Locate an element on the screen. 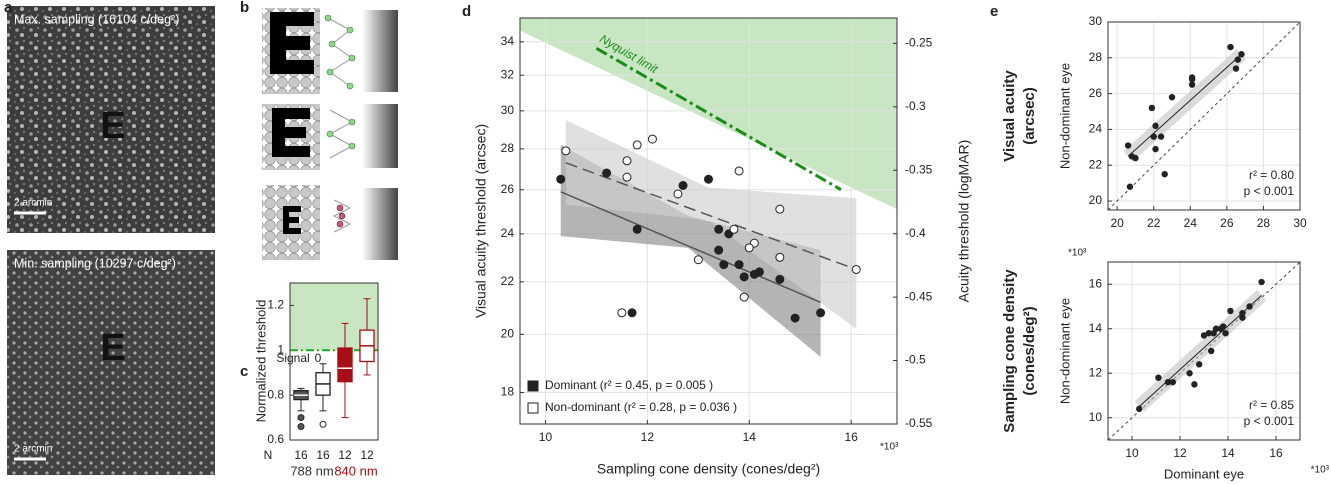  row-label: Visual acuity is located at coordinates (1009, 116).